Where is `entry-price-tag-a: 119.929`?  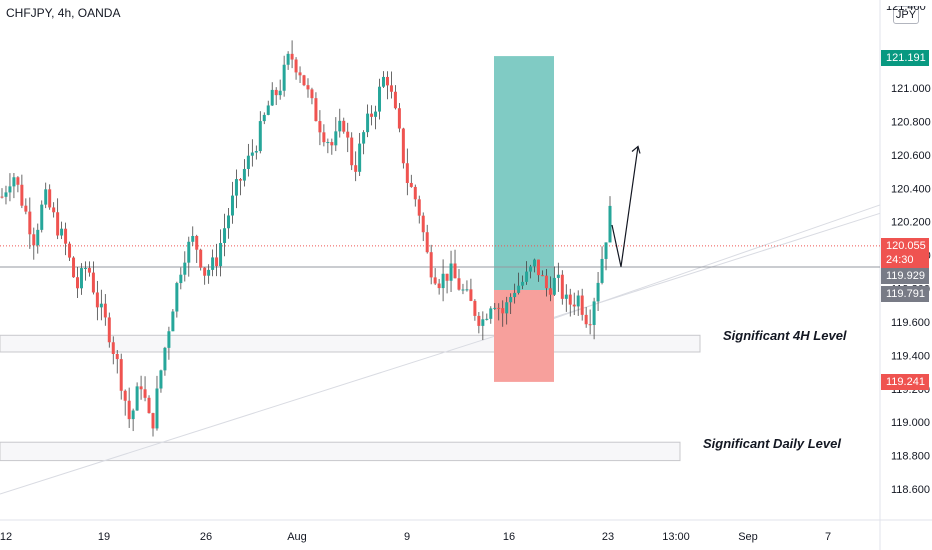
entry-price-tag-a: 119.929 is located at coordinates (905, 276).